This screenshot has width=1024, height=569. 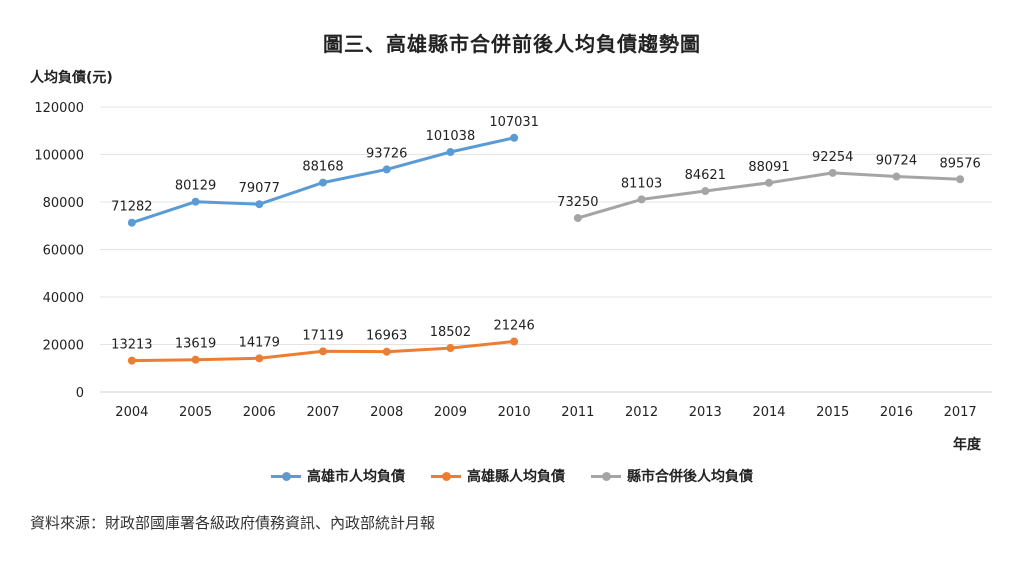 What do you see at coordinates (512, 44) in the screenshot?
I see `chart-title: 圖三、高雄縣市合併前後人均負債趨勢圖` at bounding box center [512, 44].